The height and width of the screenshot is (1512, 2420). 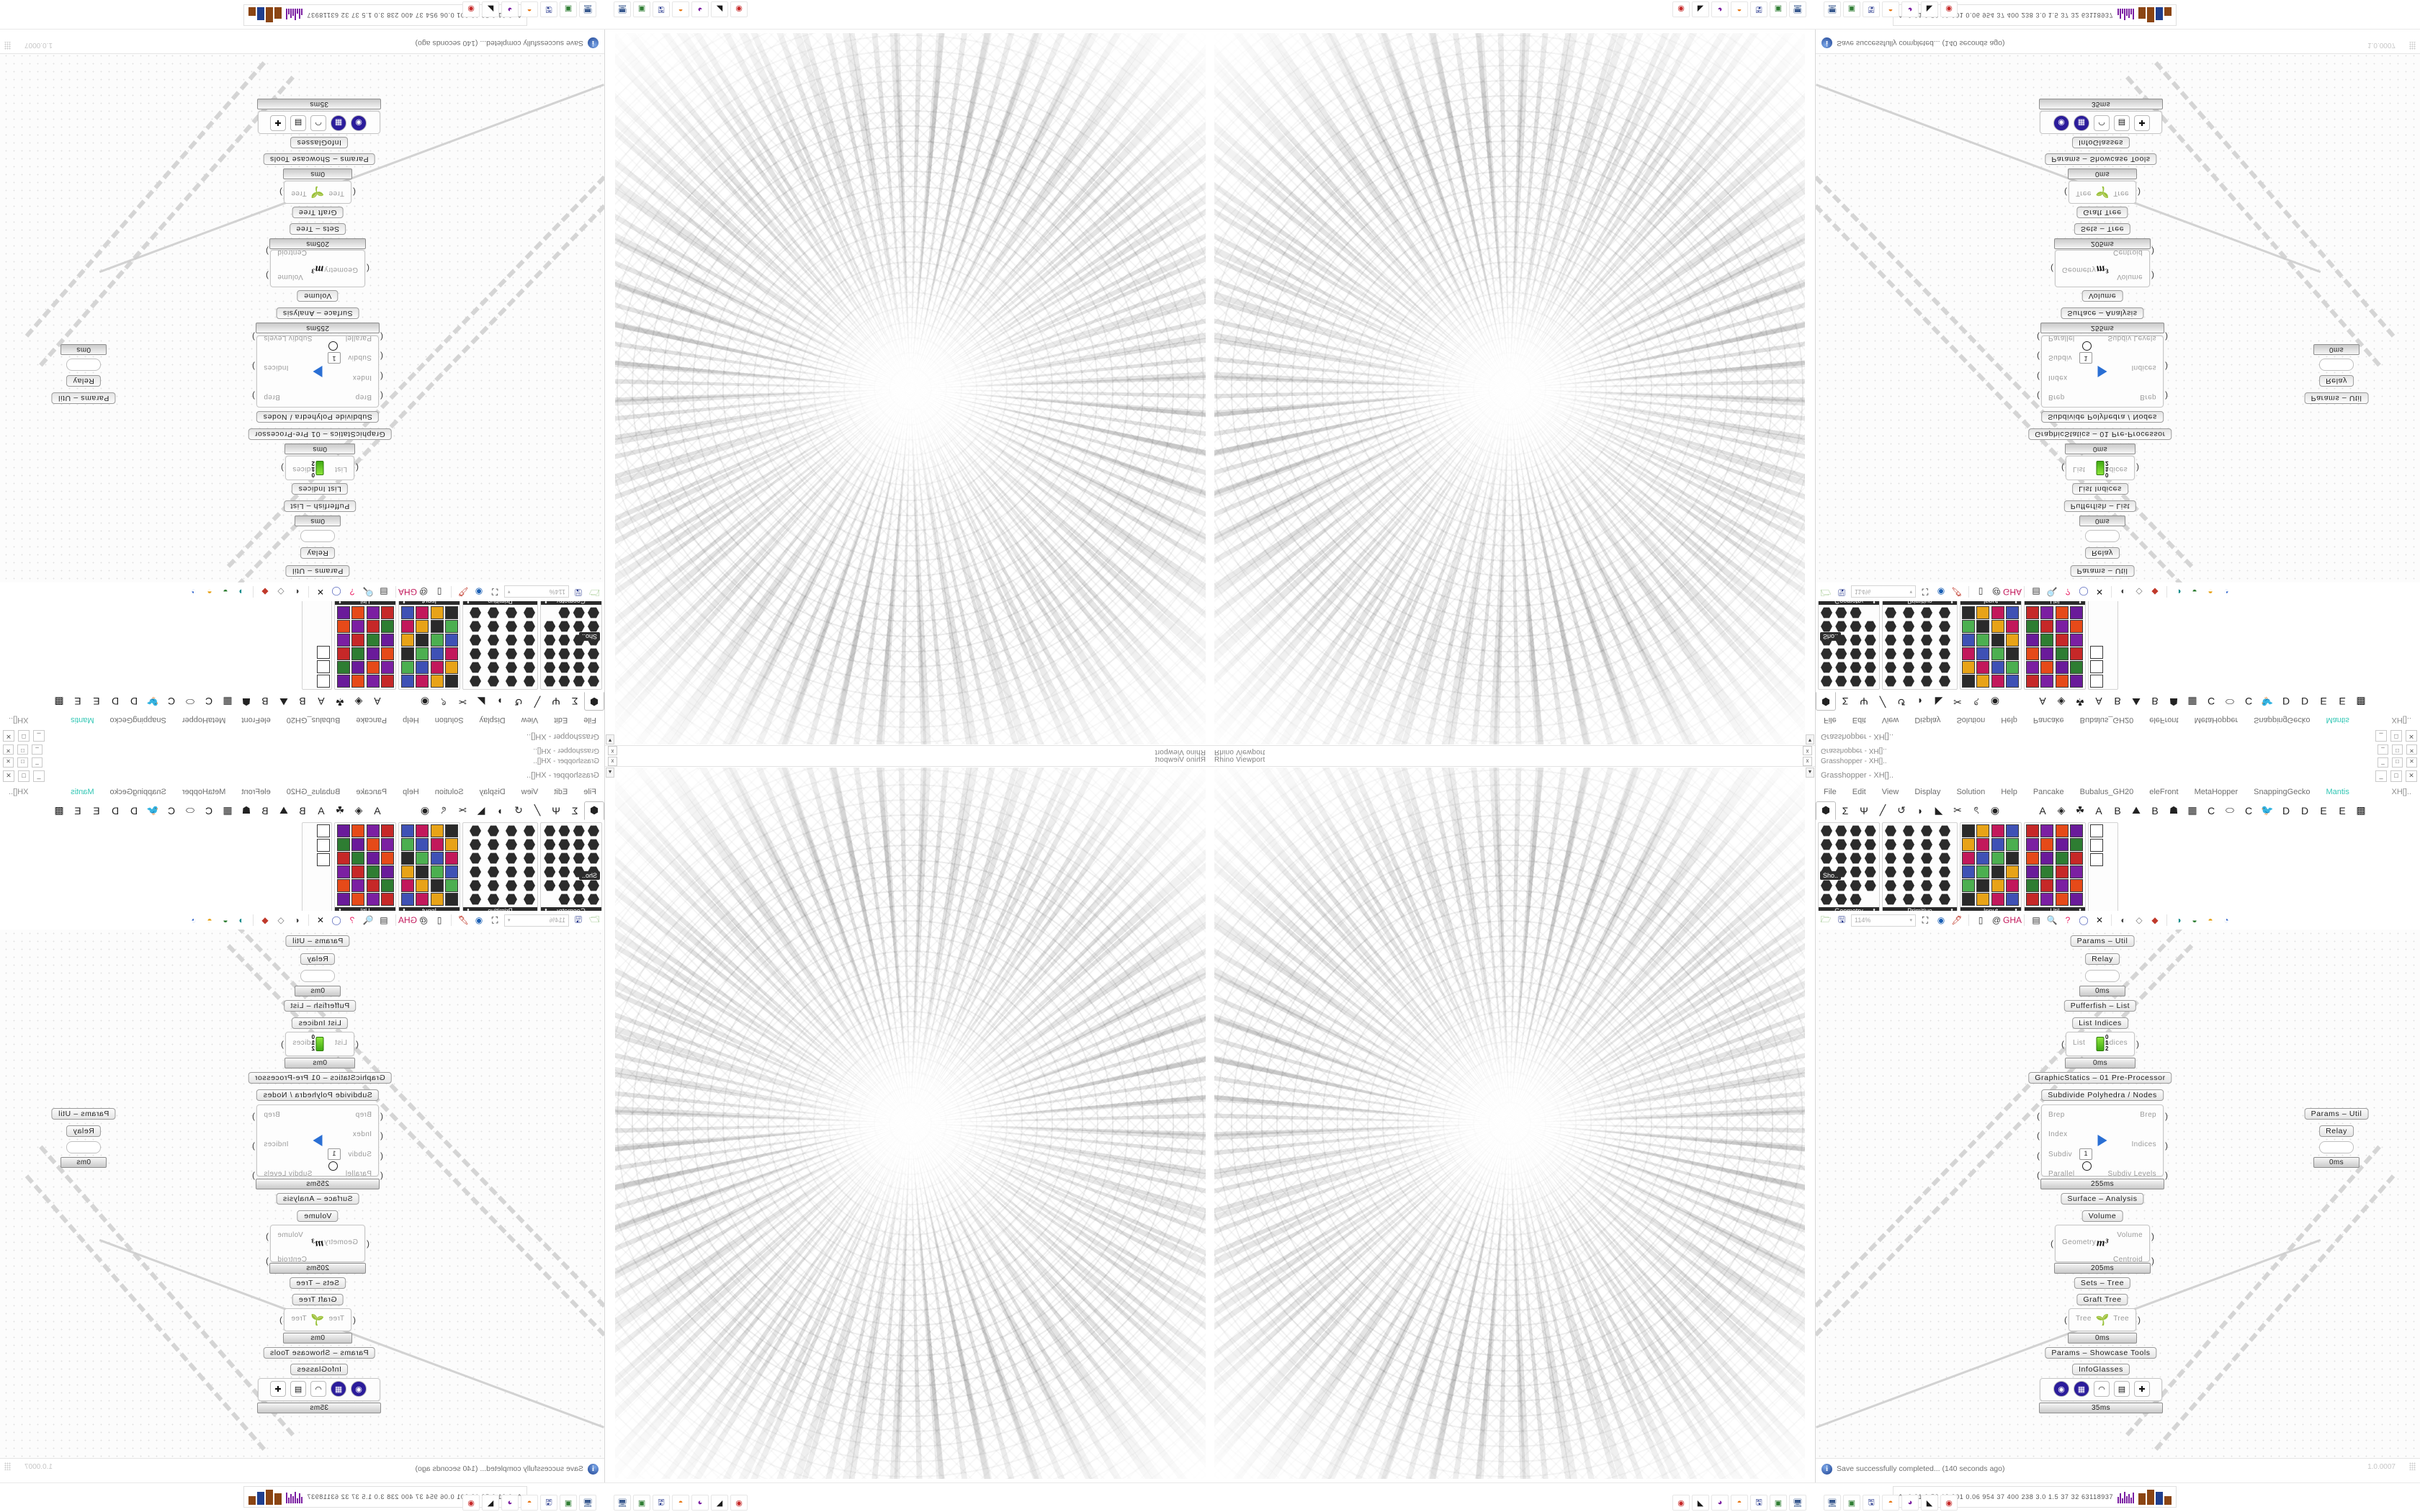 I want to click on layout-icon: ▤, so click(x=384, y=592).